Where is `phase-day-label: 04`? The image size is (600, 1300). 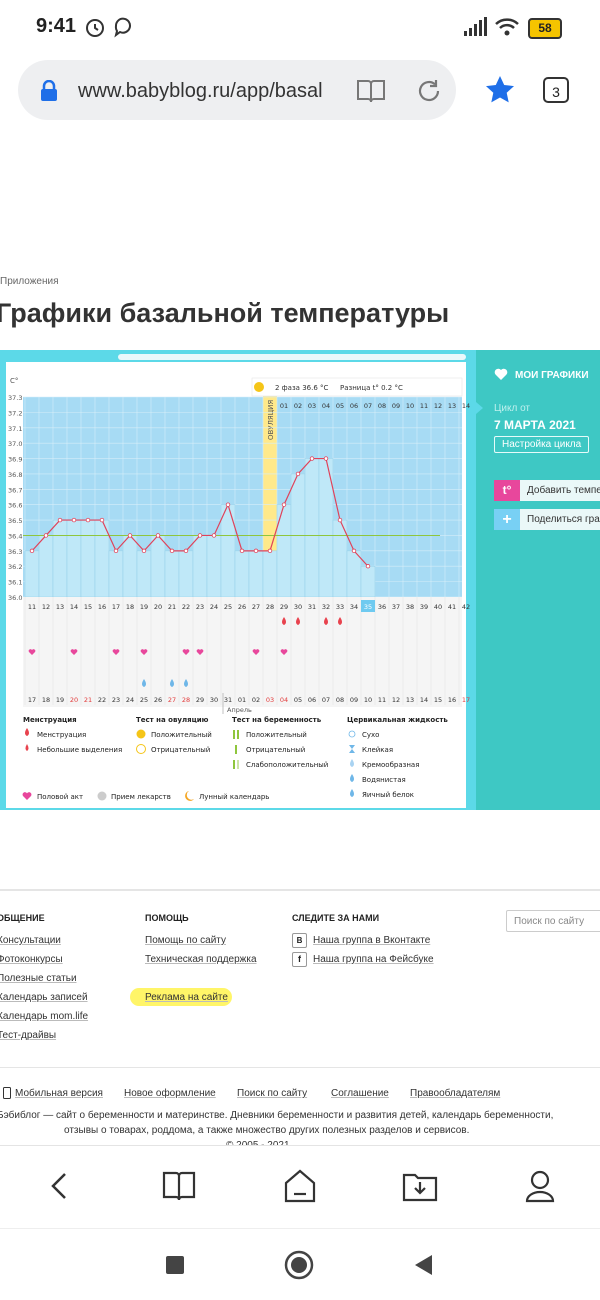
phase-day-label: 04 is located at coordinates (326, 406).